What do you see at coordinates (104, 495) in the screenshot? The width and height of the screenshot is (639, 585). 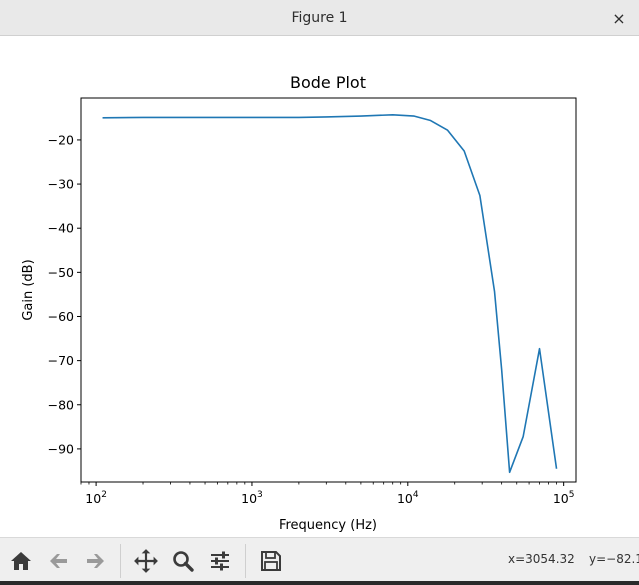 I see `x-tick-label-exponent: 2` at bounding box center [104, 495].